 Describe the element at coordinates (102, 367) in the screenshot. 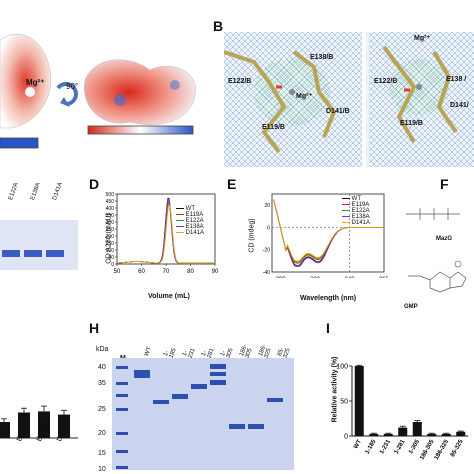

I see `marker-size: 40` at that location.